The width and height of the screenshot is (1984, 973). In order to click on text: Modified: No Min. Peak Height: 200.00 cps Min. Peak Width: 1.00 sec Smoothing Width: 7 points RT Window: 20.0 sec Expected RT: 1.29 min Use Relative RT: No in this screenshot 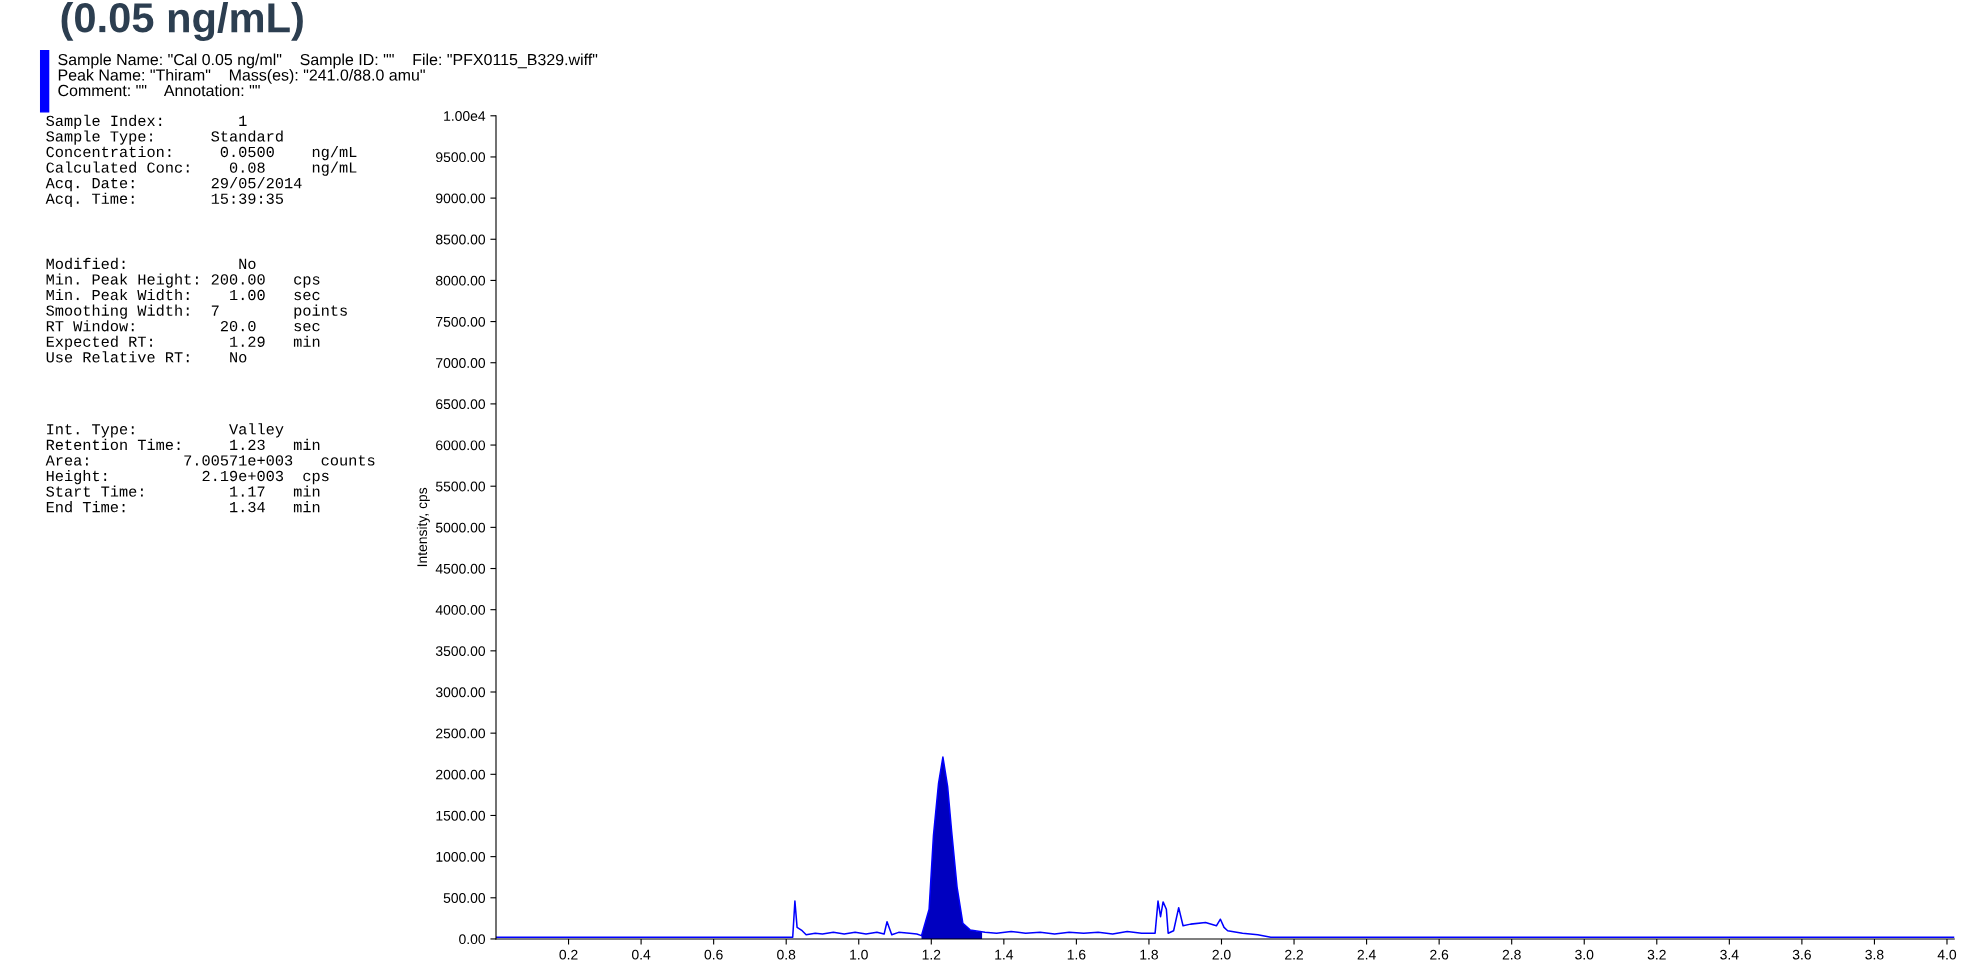, I will do `click(196, 310)`.